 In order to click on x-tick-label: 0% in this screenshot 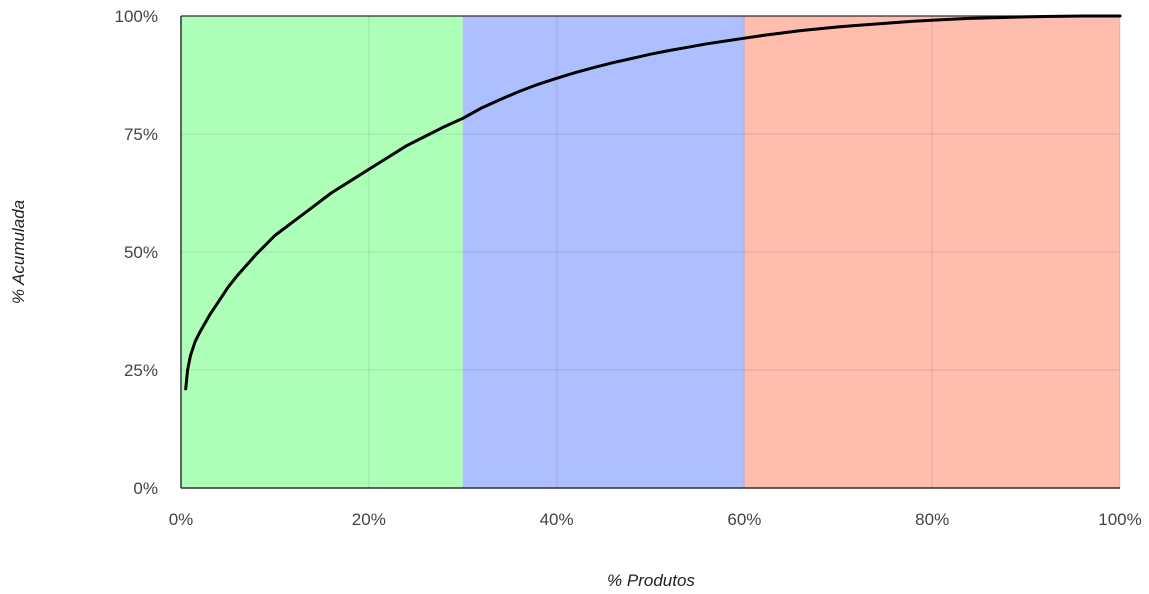, I will do `click(181, 519)`.